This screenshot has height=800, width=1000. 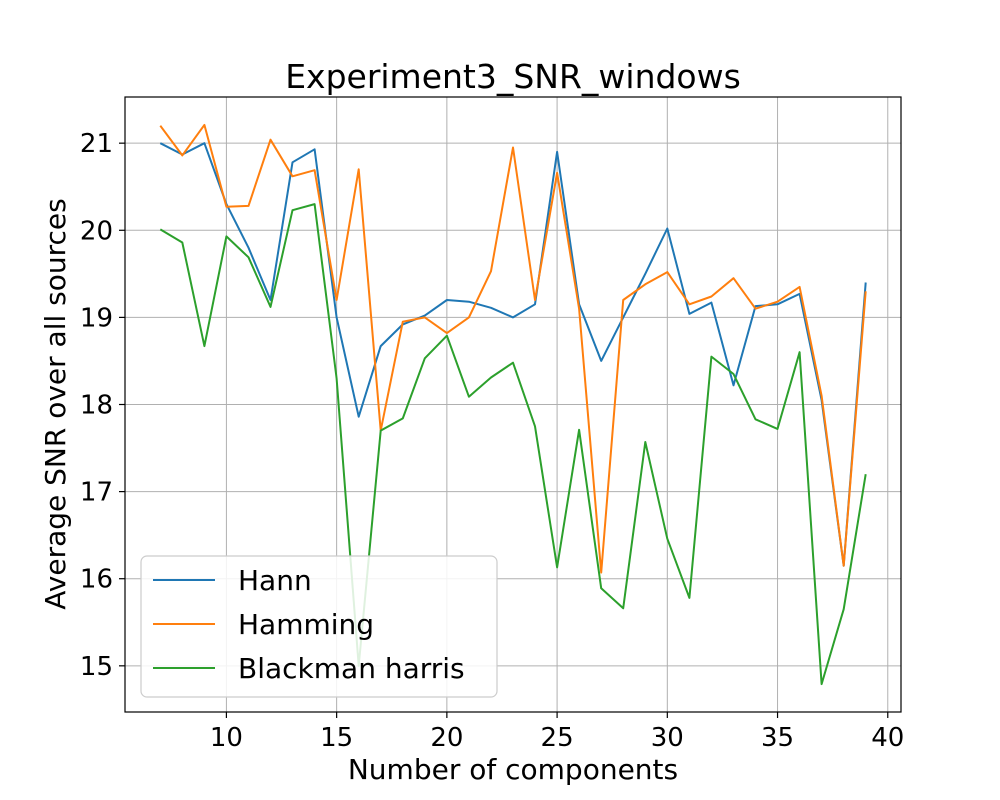 What do you see at coordinates (96, 406) in the screenshot?
I see `y-tick-label: 18` at bounding box center [96, 406].